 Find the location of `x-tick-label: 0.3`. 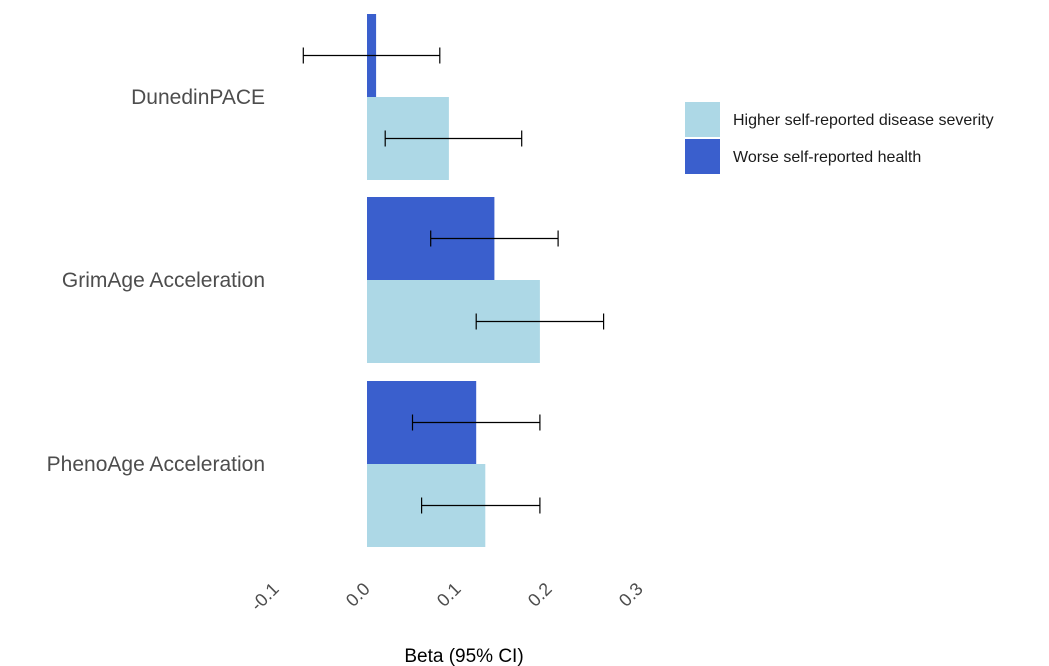

x-tick-label: 0.3 is located at coordinates (631, 595).